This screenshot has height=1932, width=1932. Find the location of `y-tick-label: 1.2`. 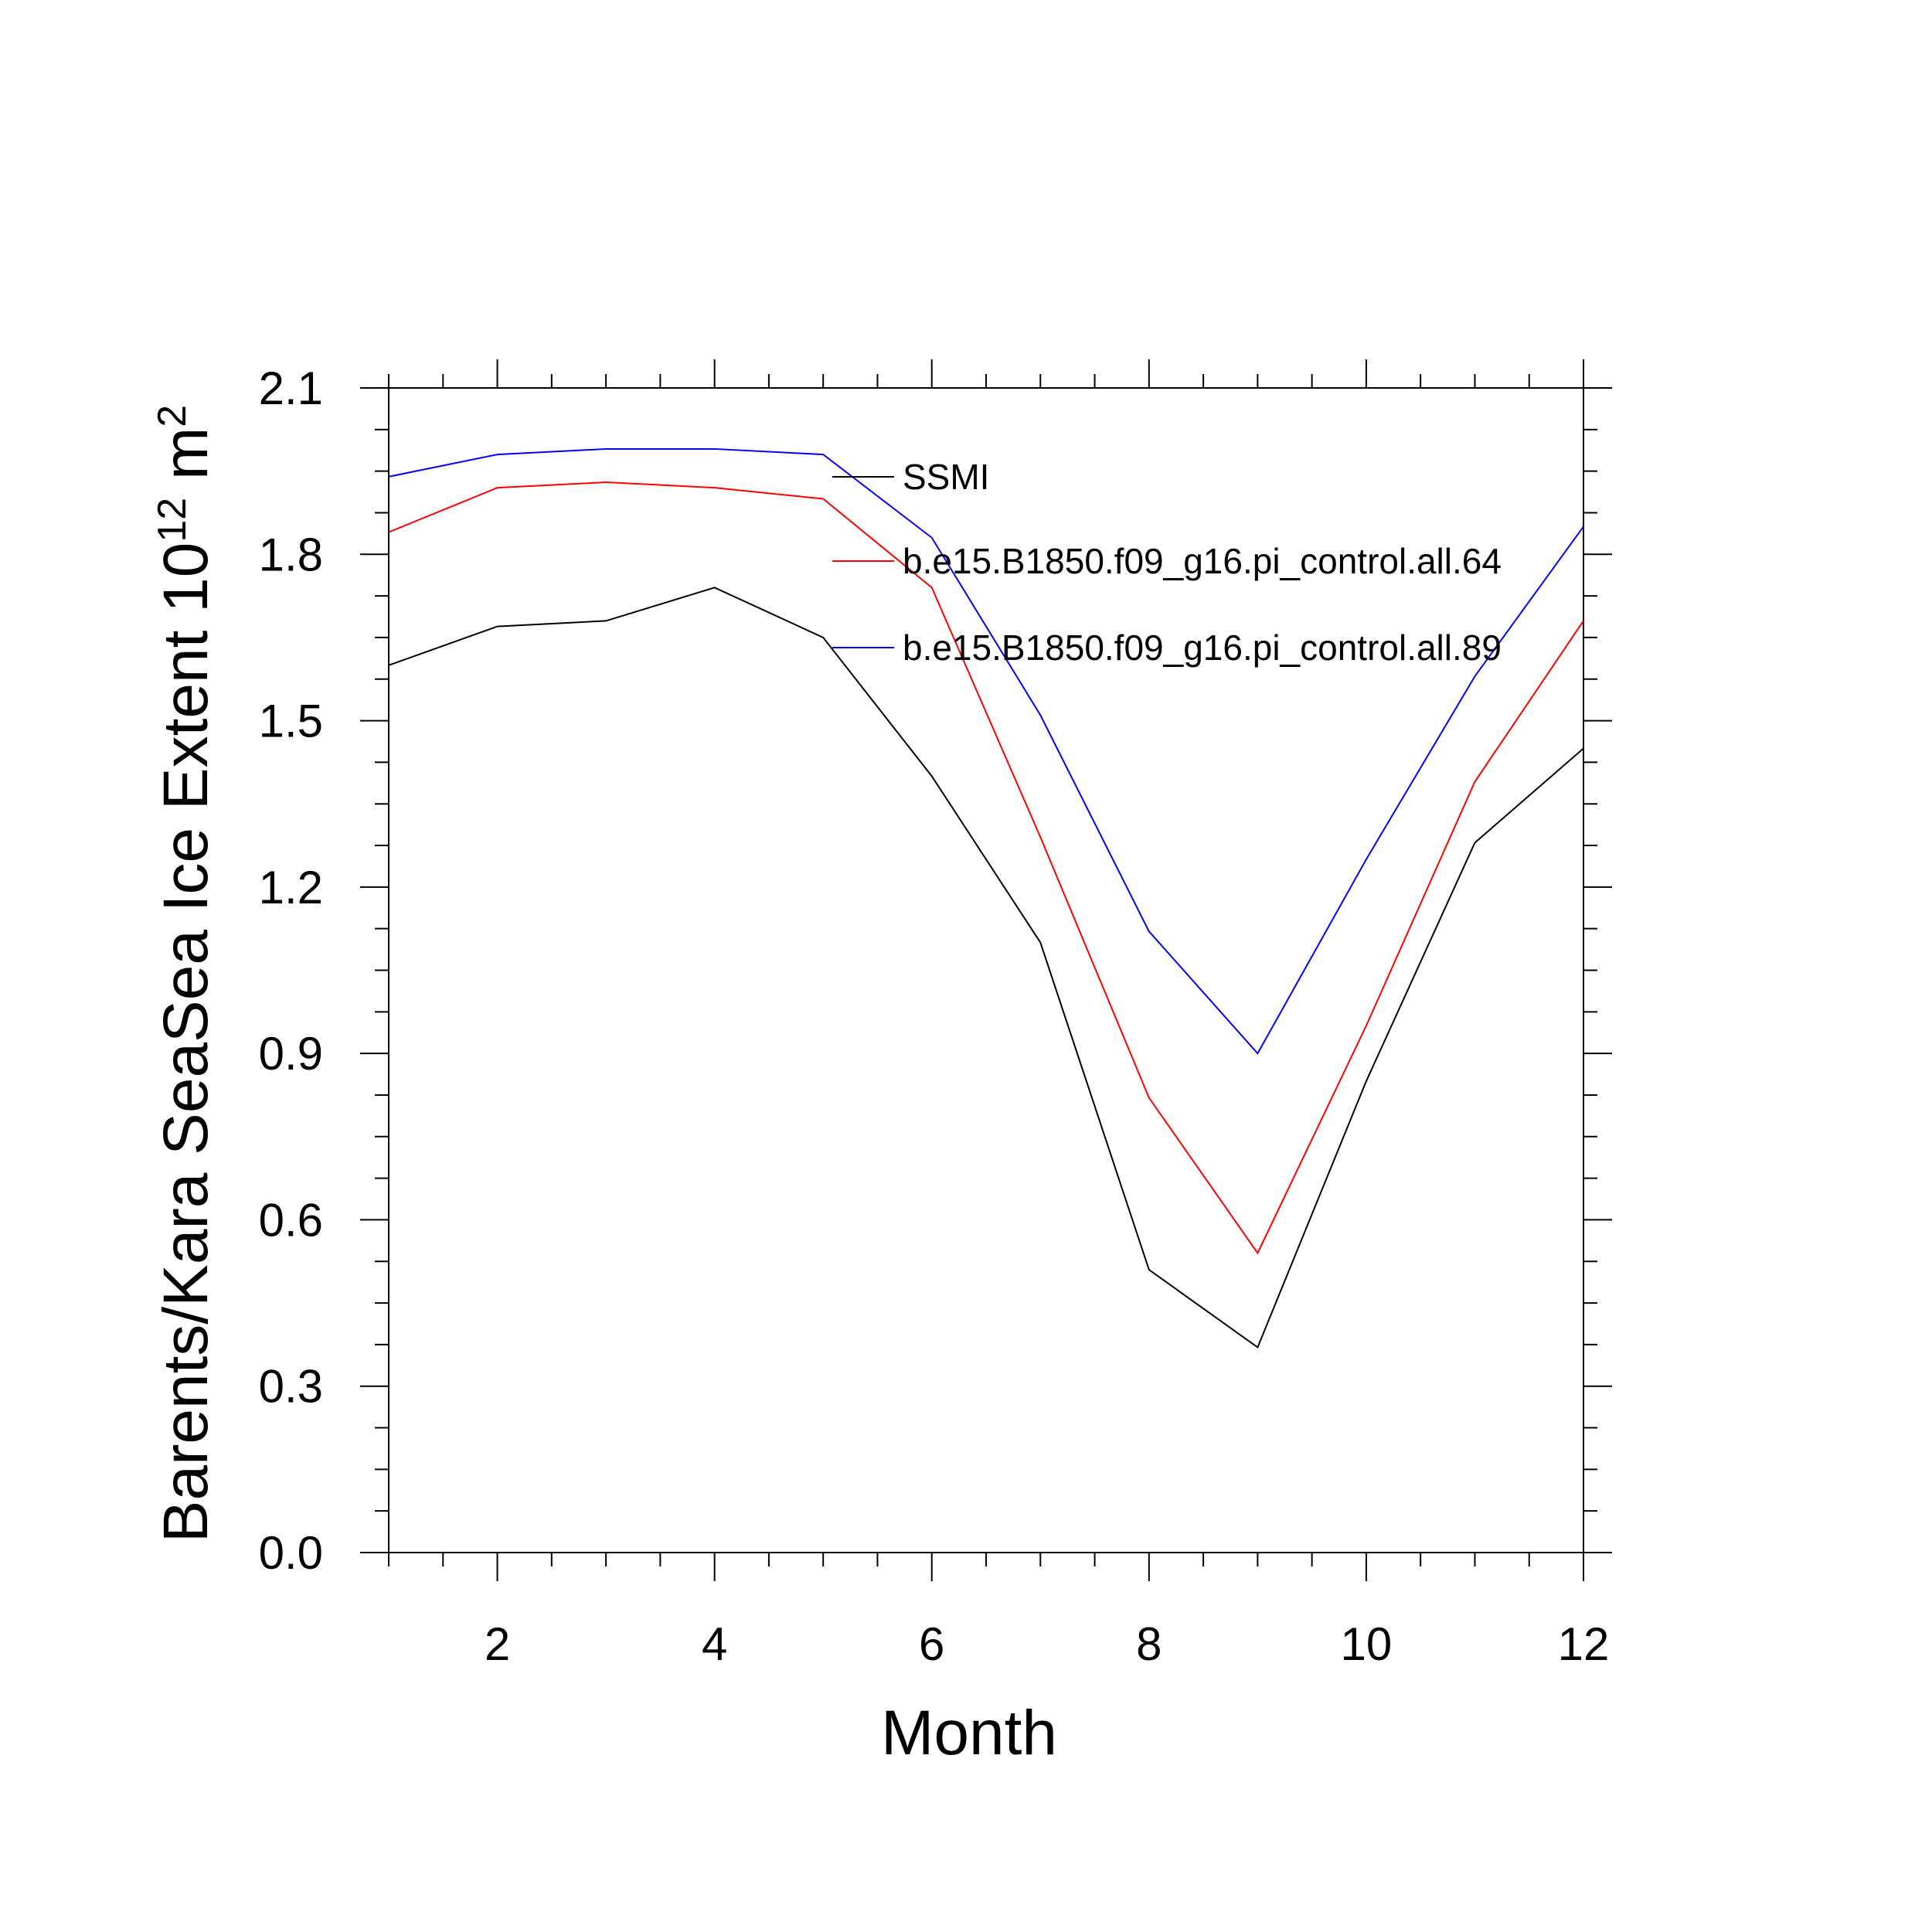

y-tick-label: 1.2 is located at coordinates (291, 887).